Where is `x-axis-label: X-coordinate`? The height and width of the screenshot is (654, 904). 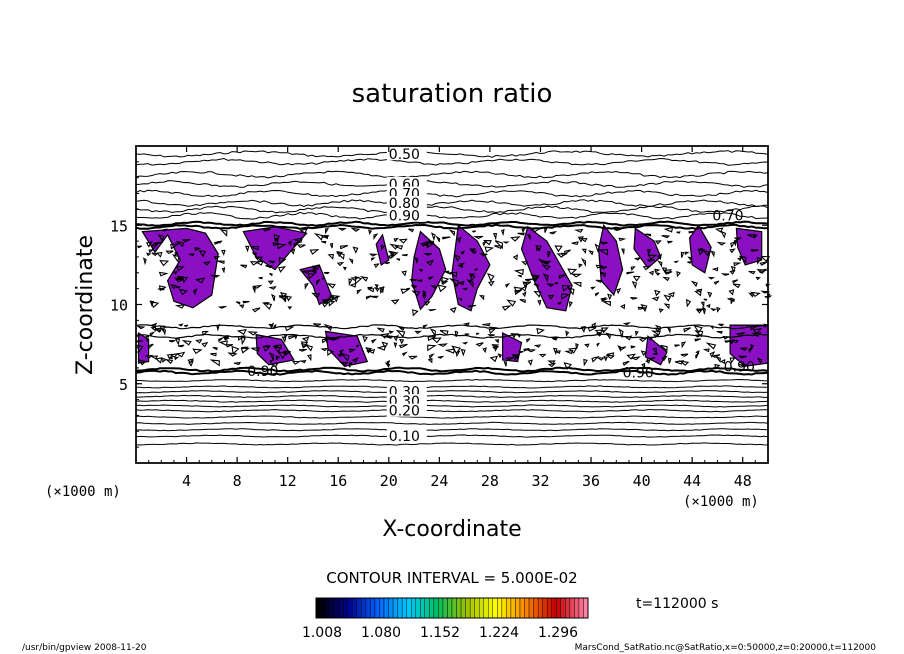 x-axis-label: X-coordinate is located at coordinates (451, 529).